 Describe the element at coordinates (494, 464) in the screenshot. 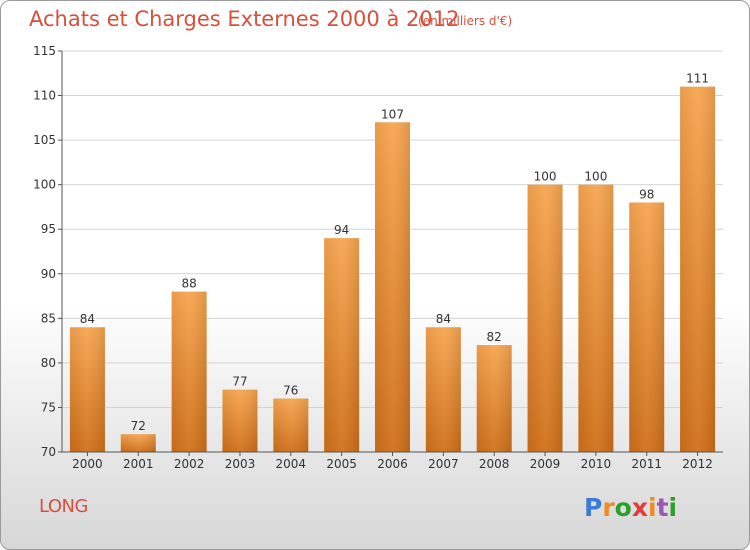

I see `x-tick-label: 2008` at that location.